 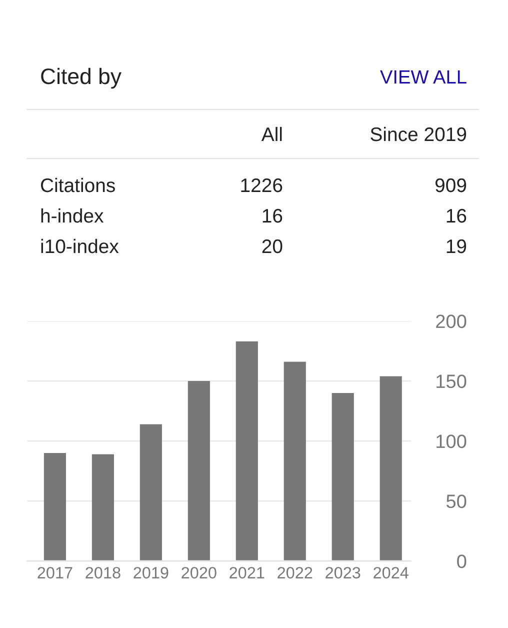 What do you see at coordinates (343, 572) in the screenshot?
I see `x-tick-label: 2023` at bounding box center [343, 572].